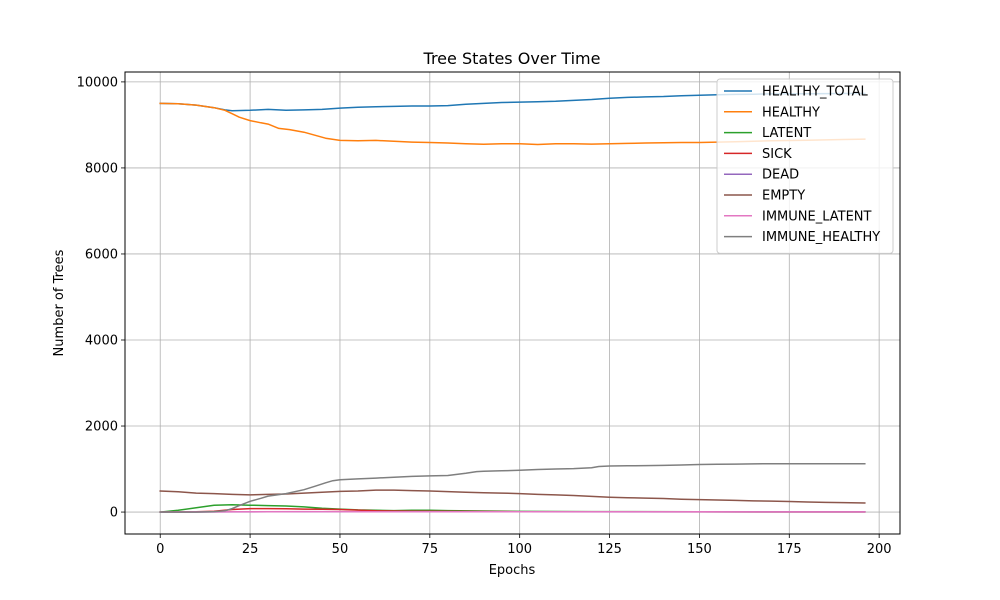  What do you see at coordinates (786, 133) in the screenshot?
I see `legend-label: LATENT` at bounding box center [786, 133].